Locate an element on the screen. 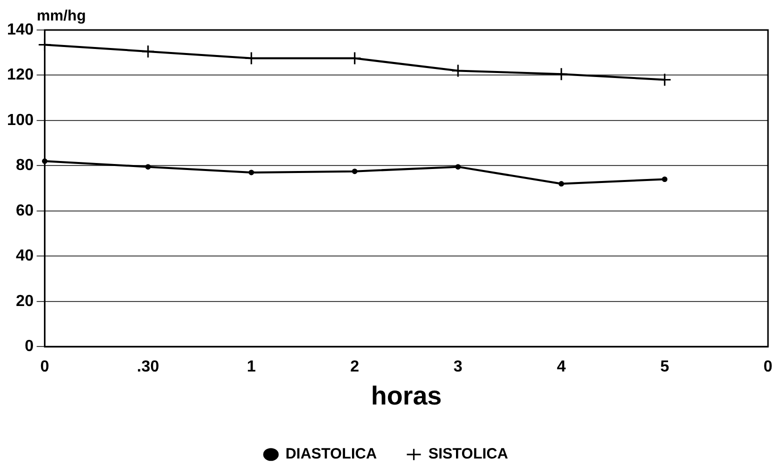 This screenshot has height=476, width=776. x-tick-label: 1 is located at coordinates (251, 367).